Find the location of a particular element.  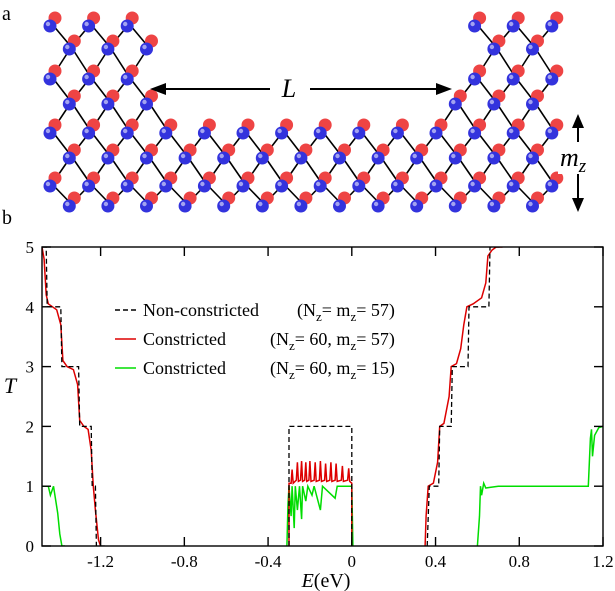

right-arrow-head is located at coordinates (444, 89).